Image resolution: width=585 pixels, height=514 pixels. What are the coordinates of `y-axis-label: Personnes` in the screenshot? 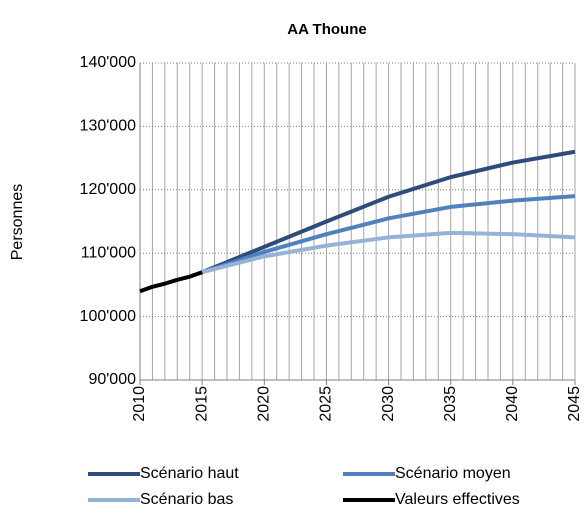 It's located at (17, 222).